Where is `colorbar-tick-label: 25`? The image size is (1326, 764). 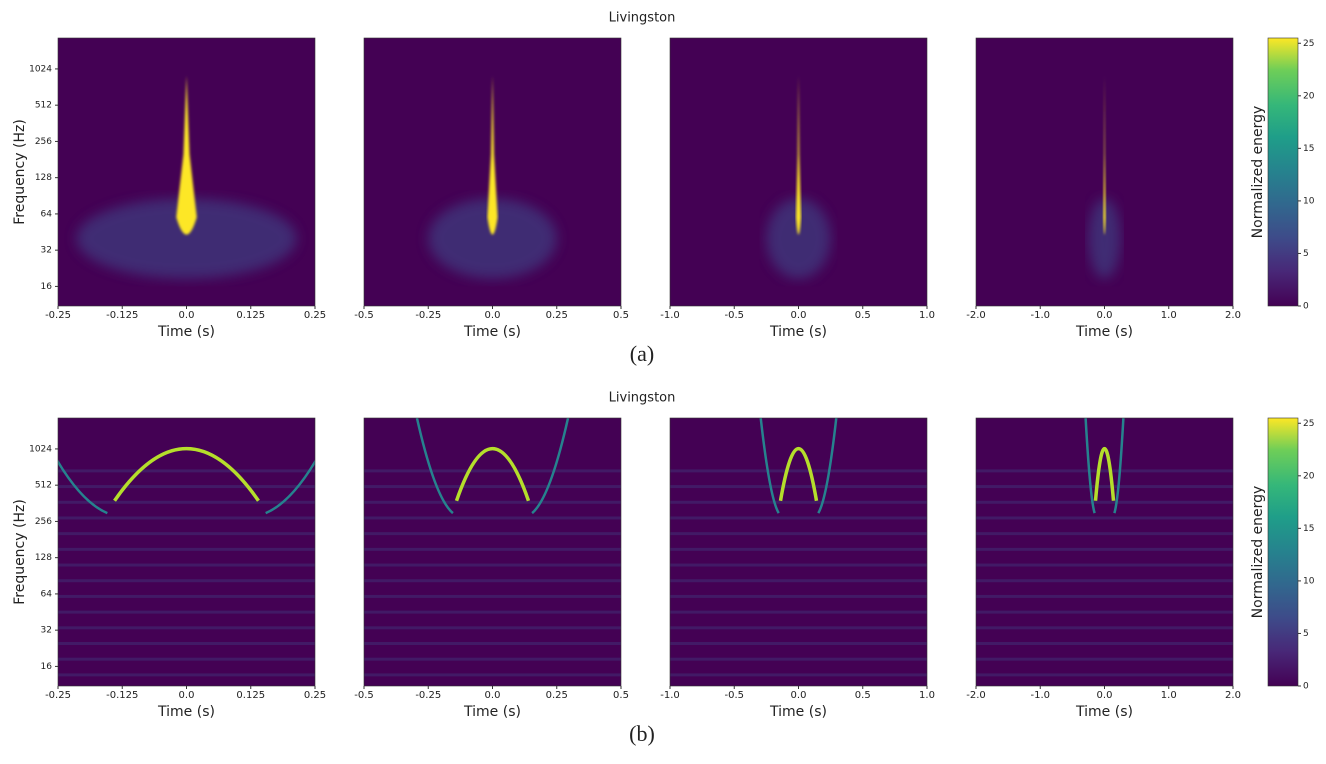
colorbar-tick-label: 25 is located at coordinates (1308, 424).